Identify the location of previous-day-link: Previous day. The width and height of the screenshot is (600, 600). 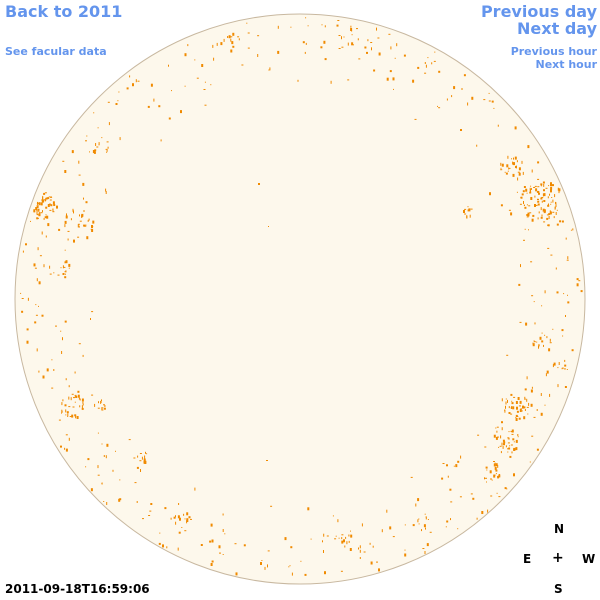
(538, 11).